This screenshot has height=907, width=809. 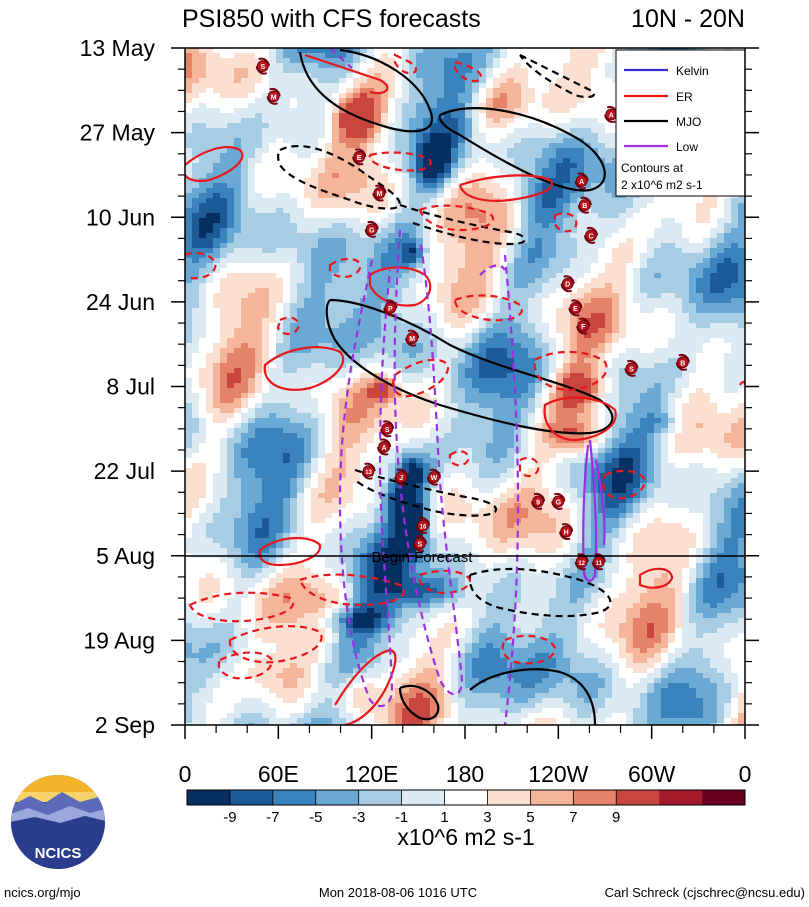 I want to click on chart-subtitle: 10N - 20N, so click(x=688, y=19).